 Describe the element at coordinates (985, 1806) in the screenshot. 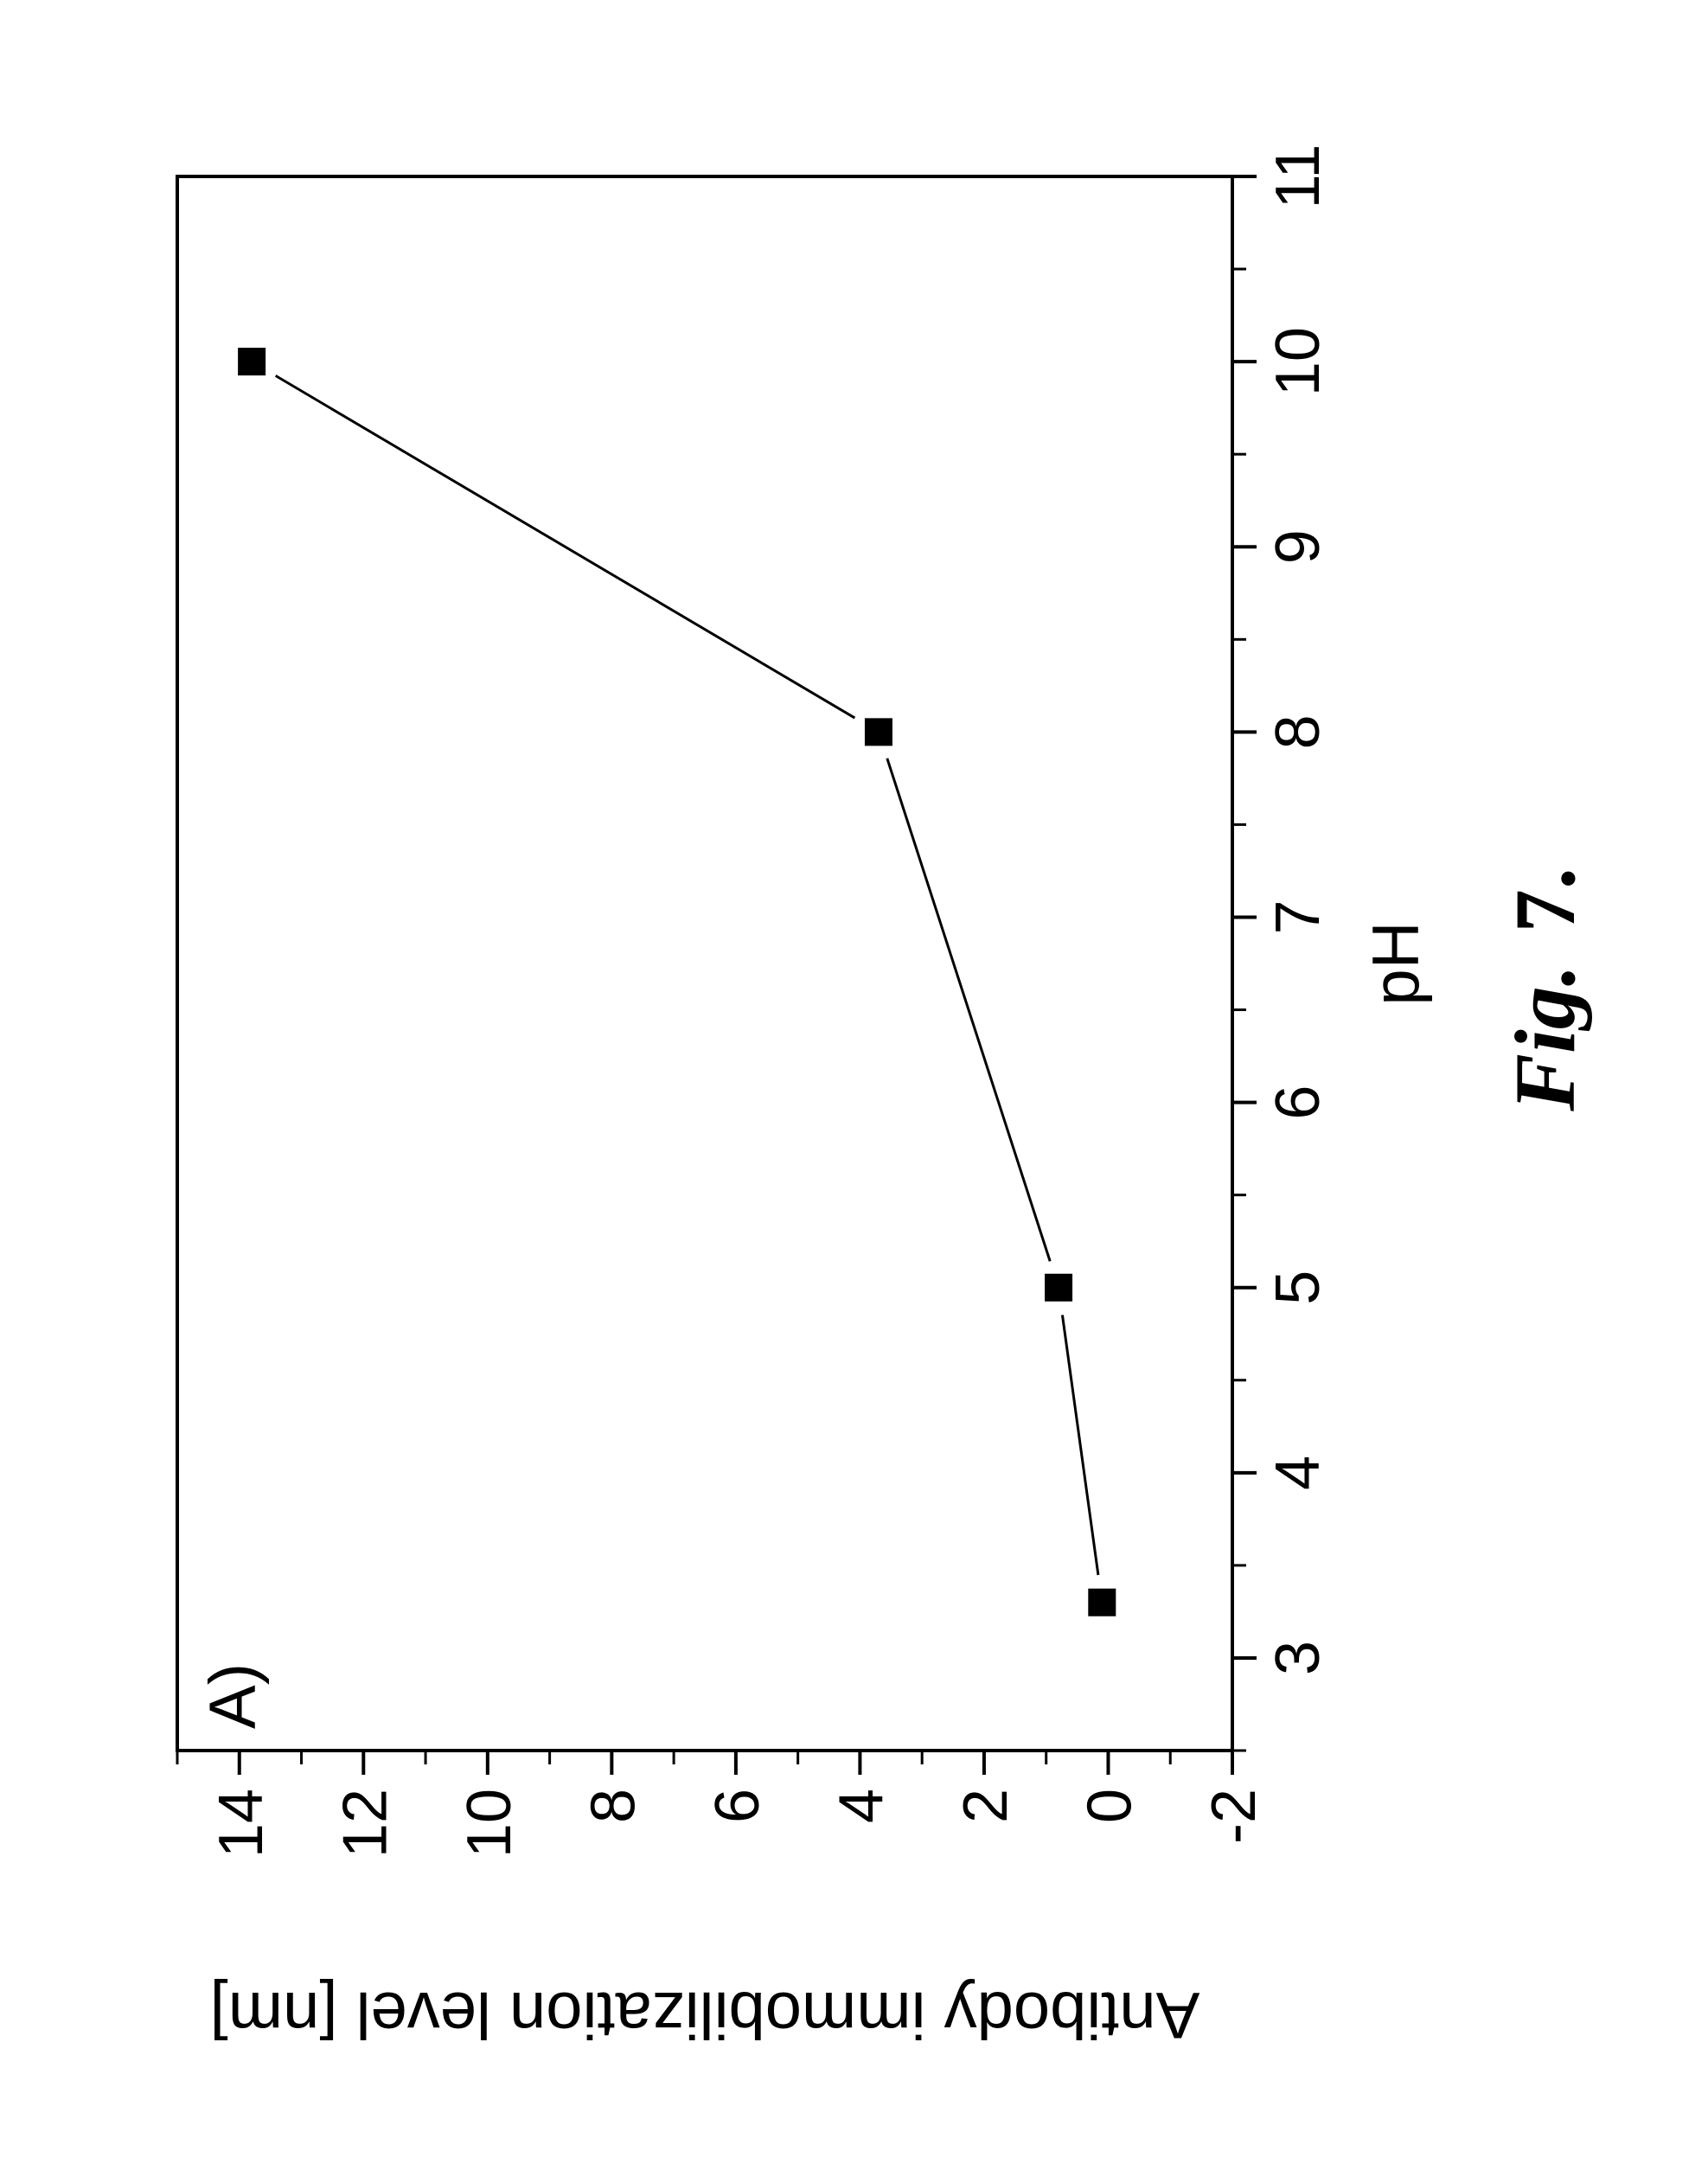

I see `y-tick-label: 2` at that location.